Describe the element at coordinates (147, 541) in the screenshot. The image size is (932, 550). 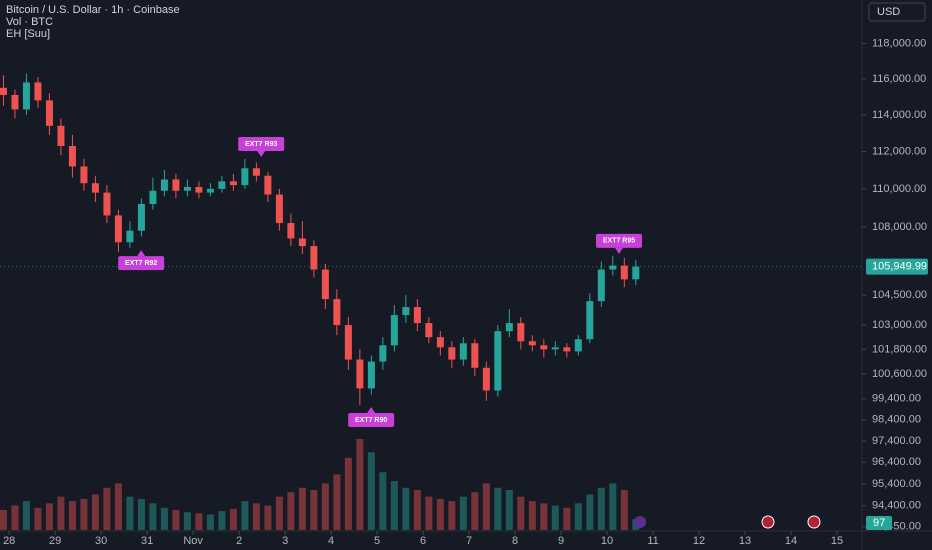
I see `x-tick-label: 31` at that location.